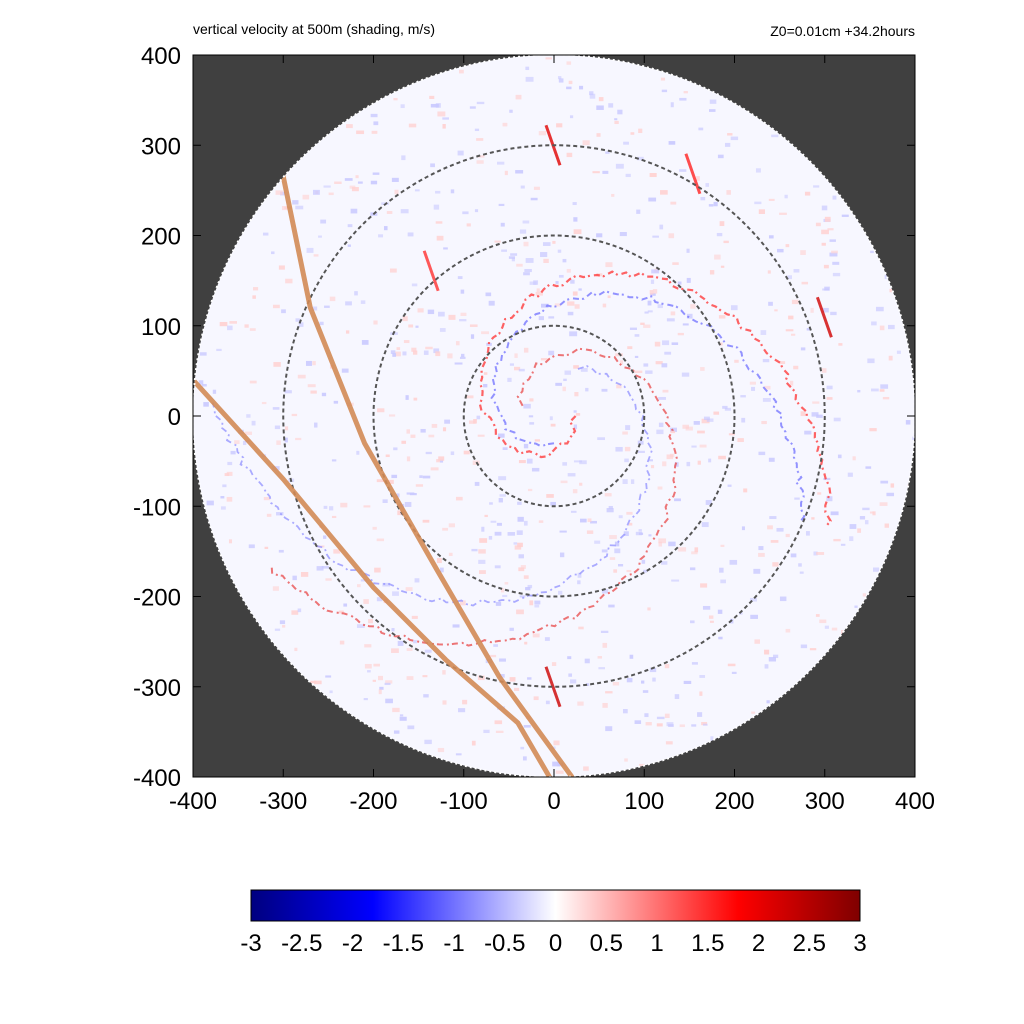 The image size is (1024, 1024). What do you see at coordinates (553, 687) in the screenshot?
I see `shade-rainband-segment` at bounding box center [553, 687].